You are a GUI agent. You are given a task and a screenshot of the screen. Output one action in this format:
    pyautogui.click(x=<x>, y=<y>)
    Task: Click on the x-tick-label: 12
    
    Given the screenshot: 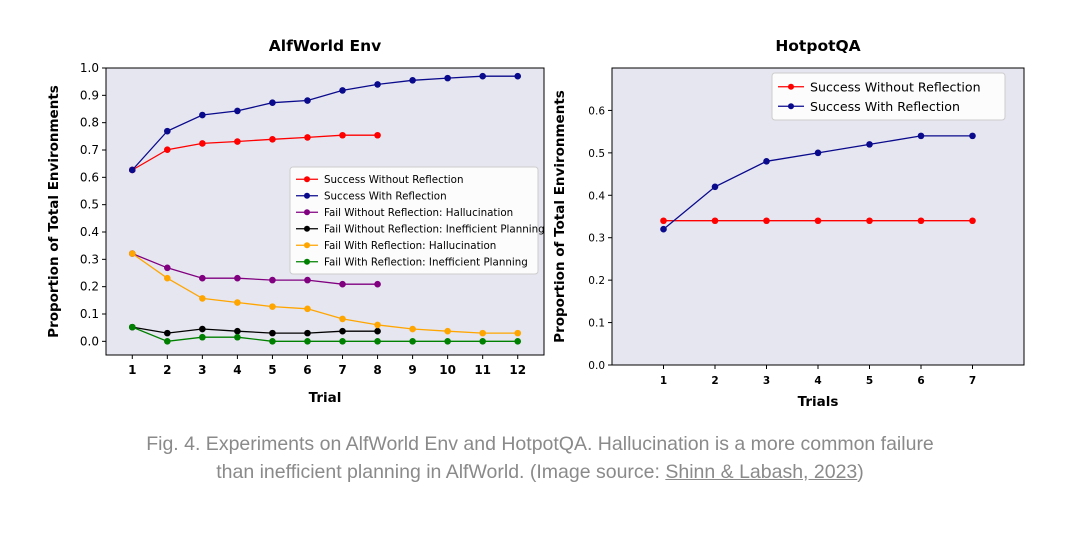 What is the action you would take?
    pyautogui.click(x=517, y=370)
    